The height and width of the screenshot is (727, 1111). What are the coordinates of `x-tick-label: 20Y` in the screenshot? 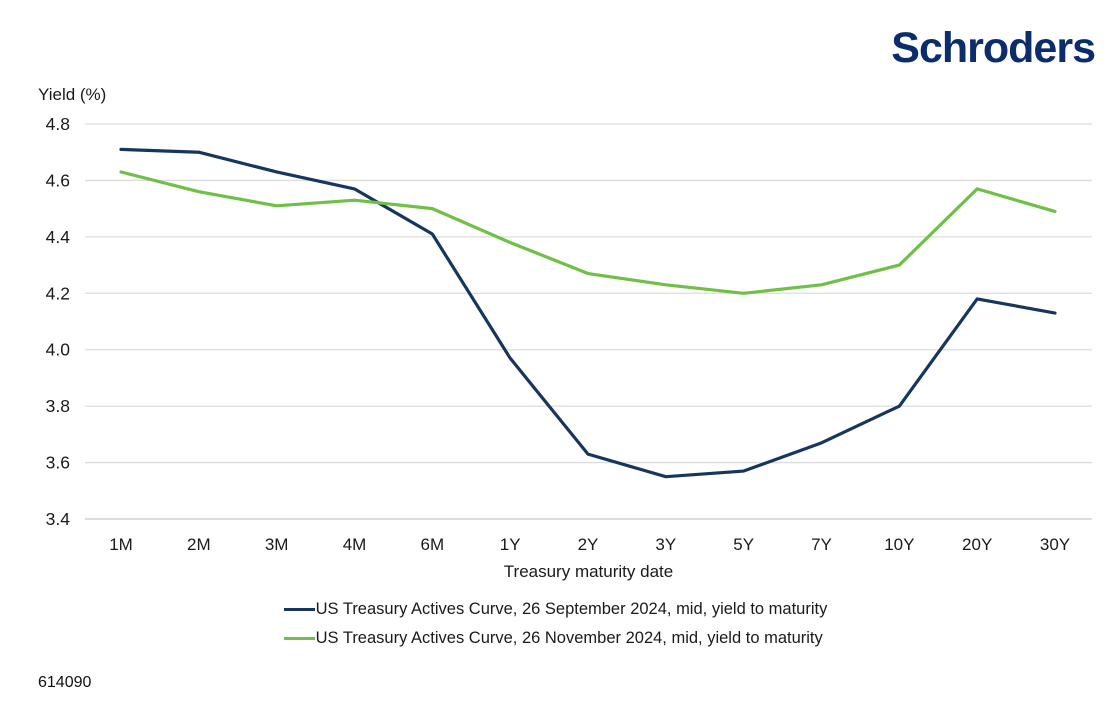 It's located at (977, 544).